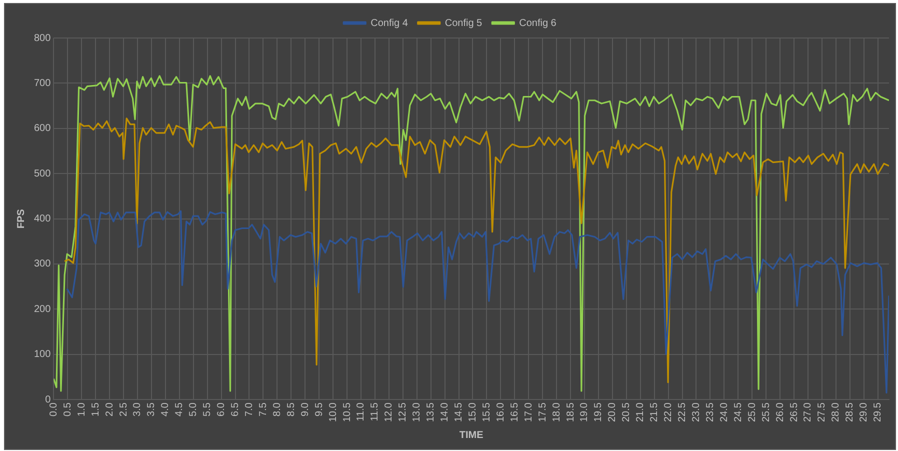 The height and width of the screenshot is (451, 898). Describe the element at coordinates (180, 409) in the screenshot. I see `x-tick-label: 4.5` at that location.